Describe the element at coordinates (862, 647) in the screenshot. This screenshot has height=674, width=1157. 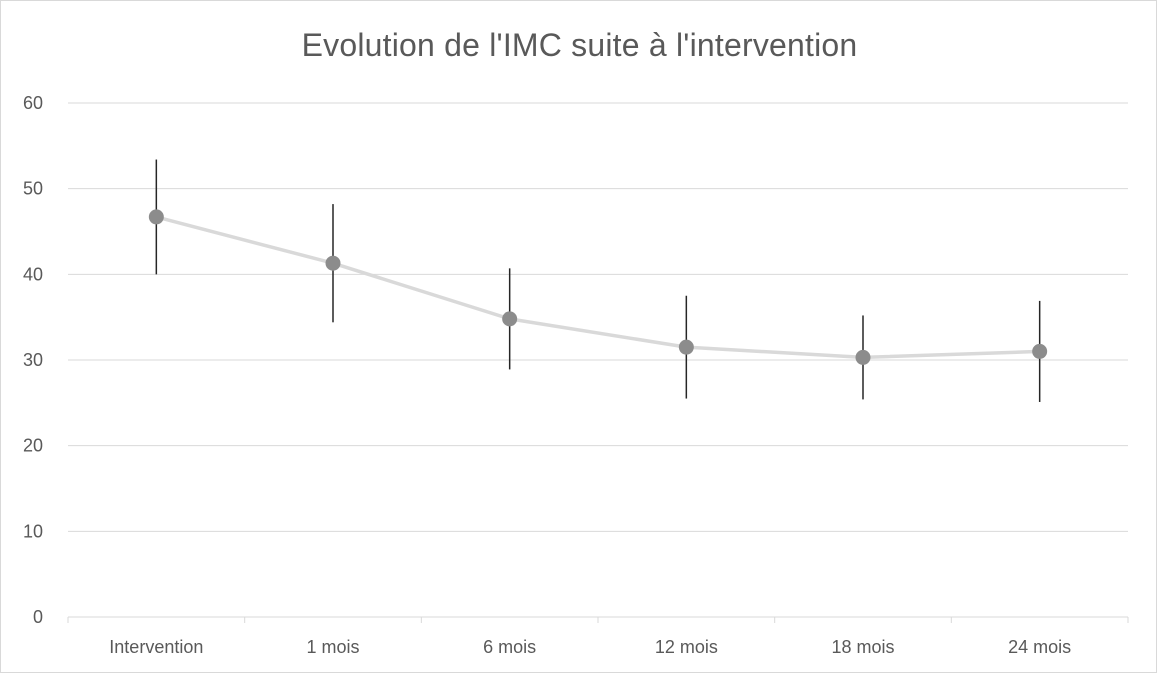
I see `x-tick-label-4: 18 mois` at that location.